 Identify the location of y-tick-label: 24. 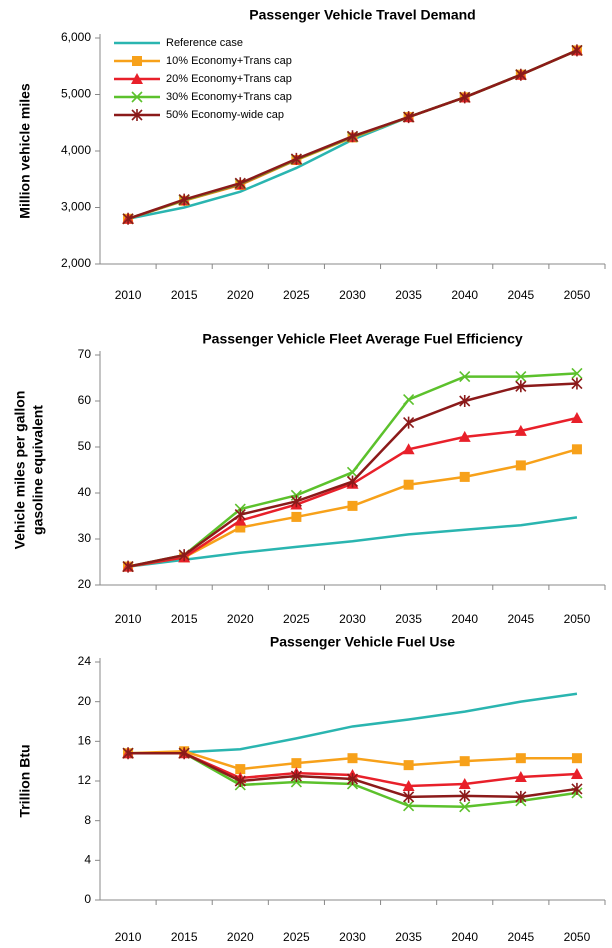
(85, 661).